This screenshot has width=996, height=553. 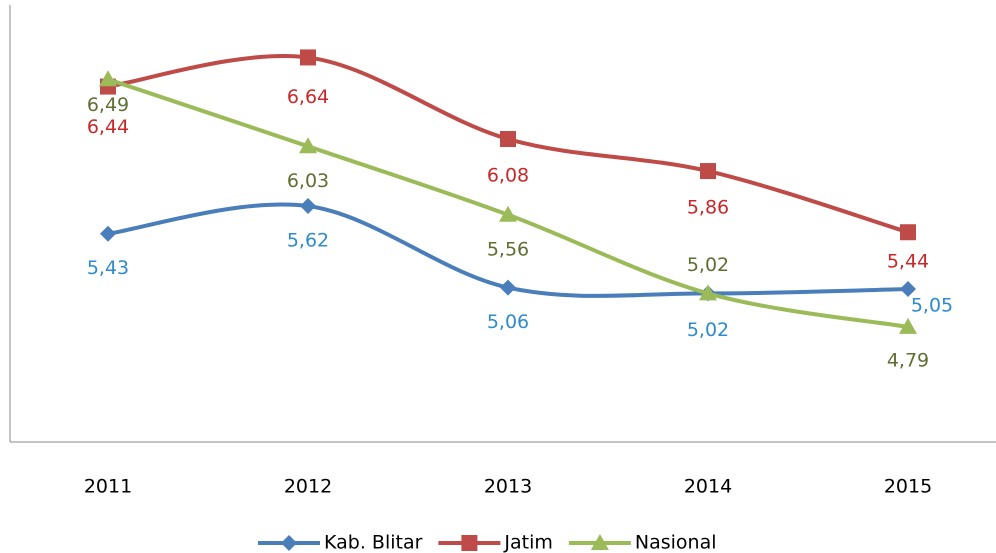 I want to click on data-label: 6,08, so click(x=508, y=176).